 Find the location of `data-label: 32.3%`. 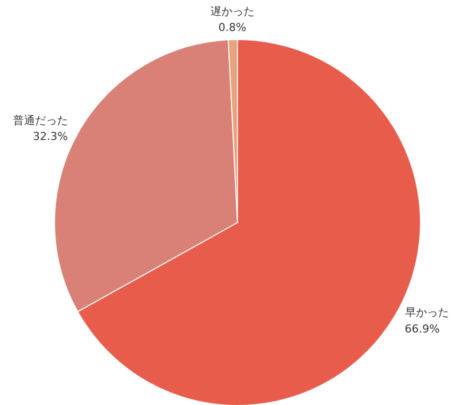

data-label: 32.3% is located at coordinates (50, 137).